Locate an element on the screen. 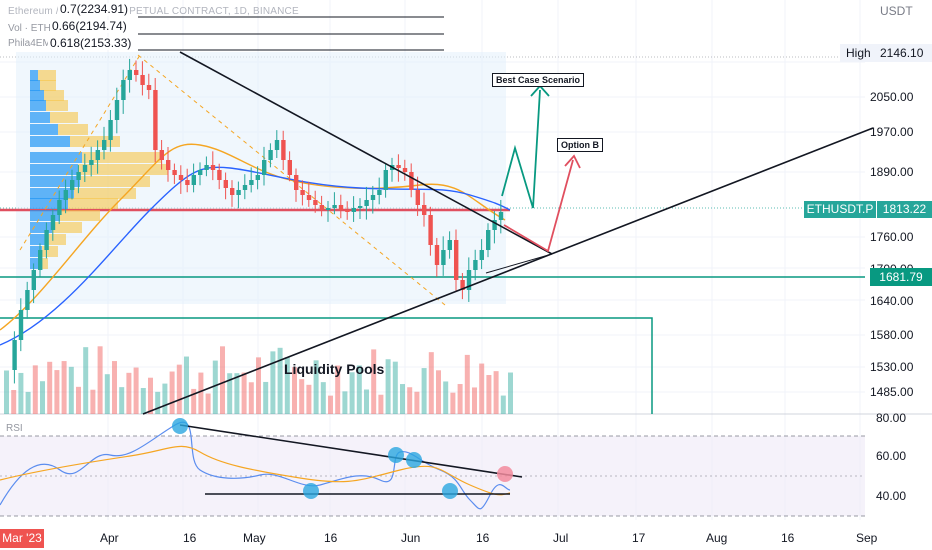 Image resolution: width=932 pixels, height=550 pixels. price-tick: 1485.00 is located at coordinates (892, 392).